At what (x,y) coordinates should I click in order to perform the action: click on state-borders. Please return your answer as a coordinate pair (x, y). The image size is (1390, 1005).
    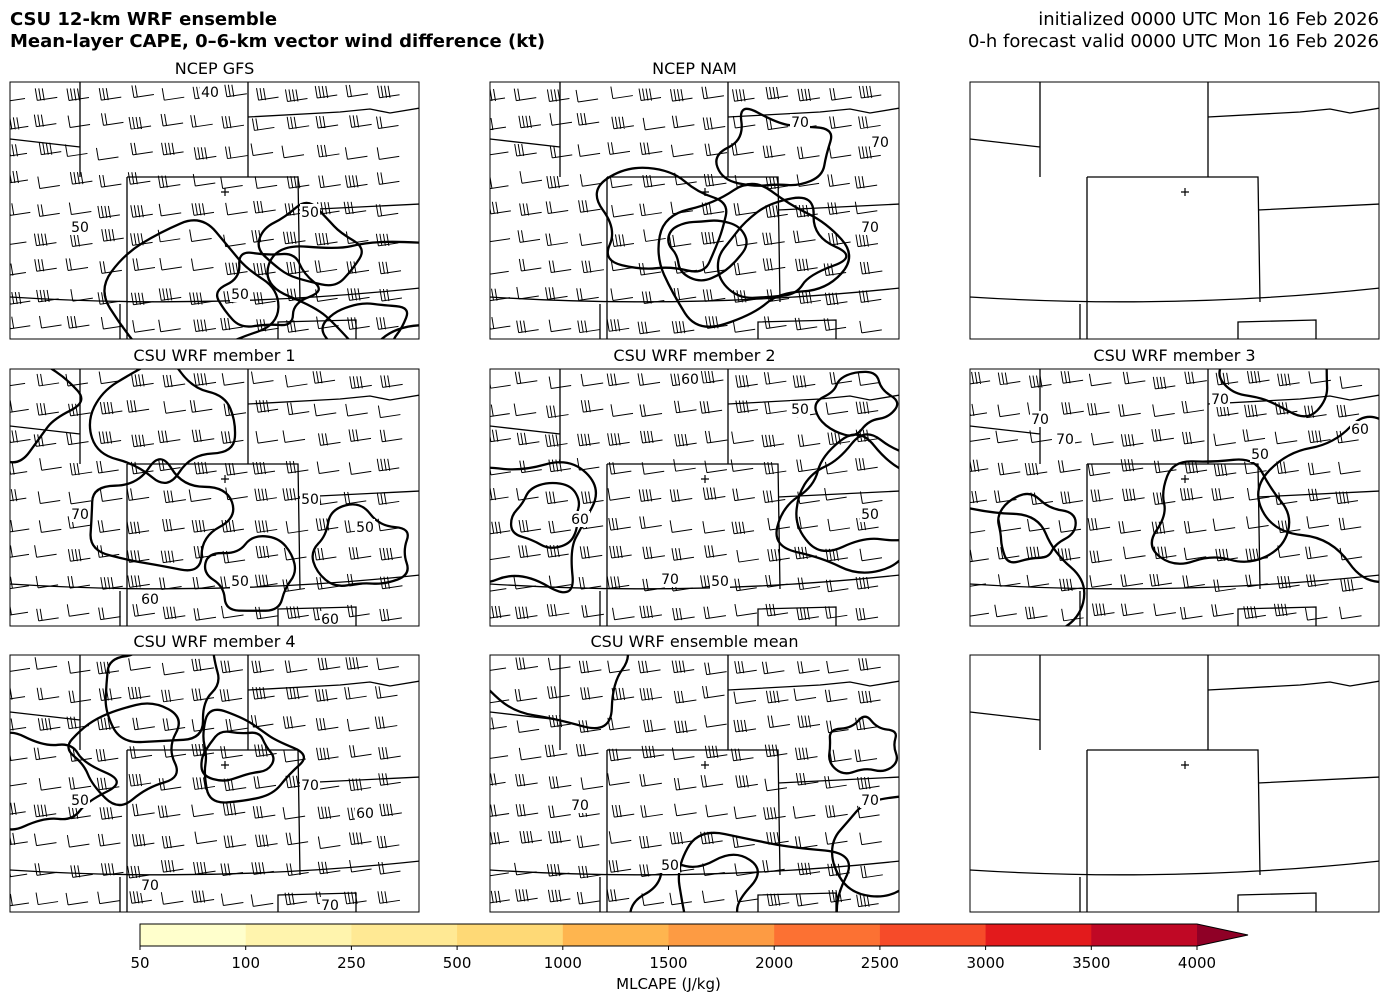
    Looking at the image, I should click on (1174, 783).